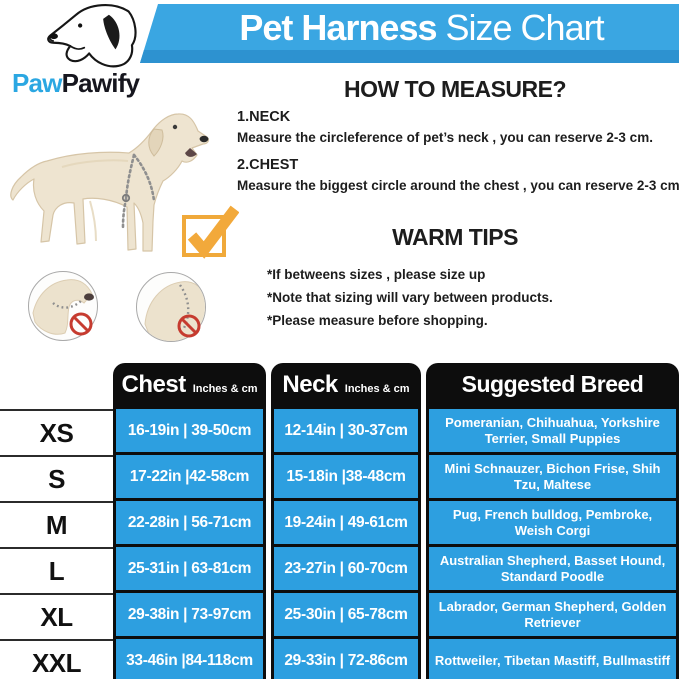 The width and height of the screenshot is (679, 679). What do you see at coordinates (92, 36) in the screenshot?
I see `dog-head-logo-icon` at bounding box center [92, 36].